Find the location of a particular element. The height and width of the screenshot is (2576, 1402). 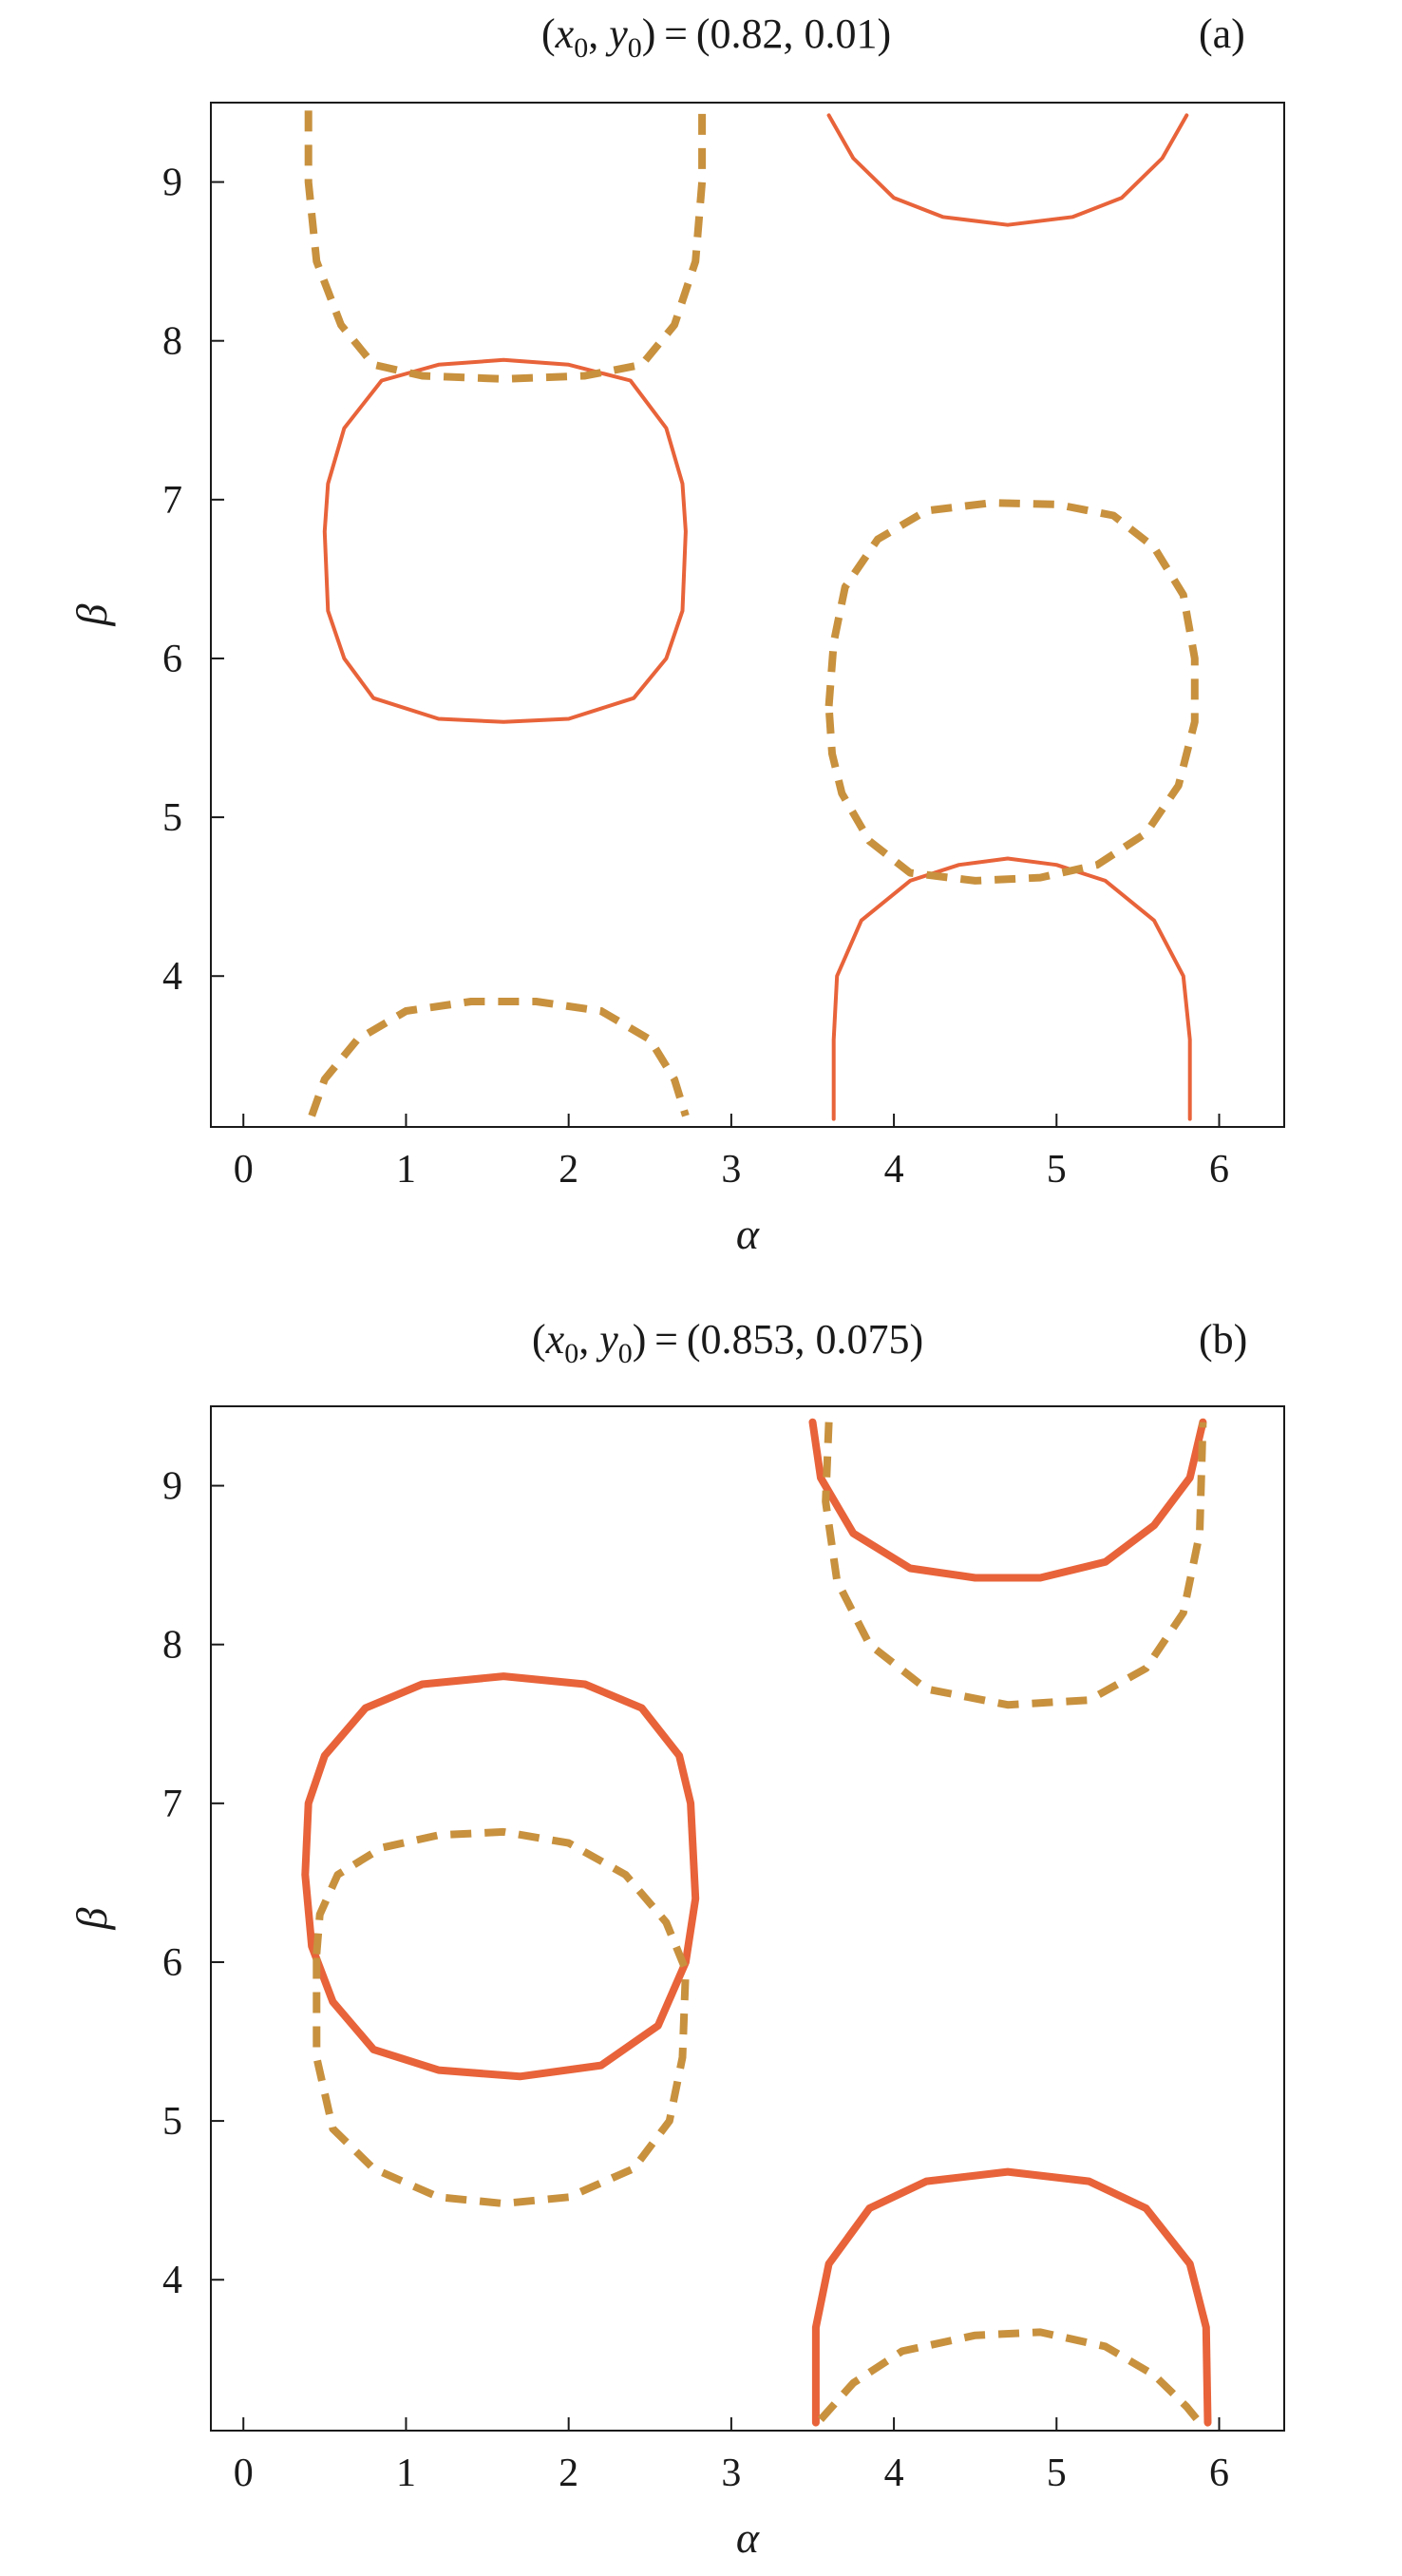

panel-label: (b) is located at coordinates (1223, 1339).